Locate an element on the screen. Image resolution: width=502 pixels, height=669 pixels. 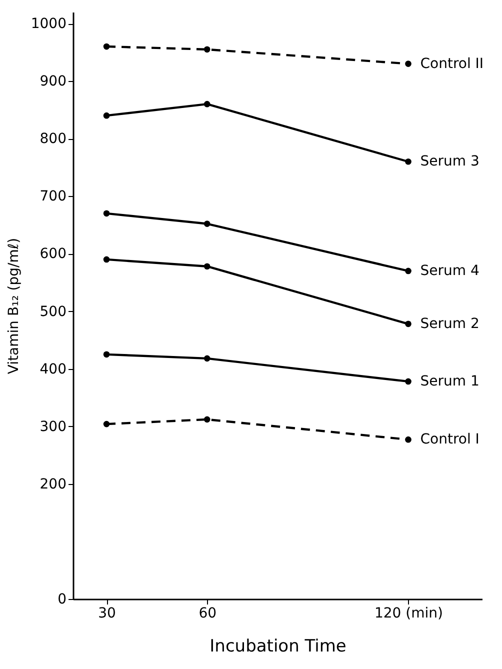
x-tick-label: 60 is located at coordinates (207, 614).